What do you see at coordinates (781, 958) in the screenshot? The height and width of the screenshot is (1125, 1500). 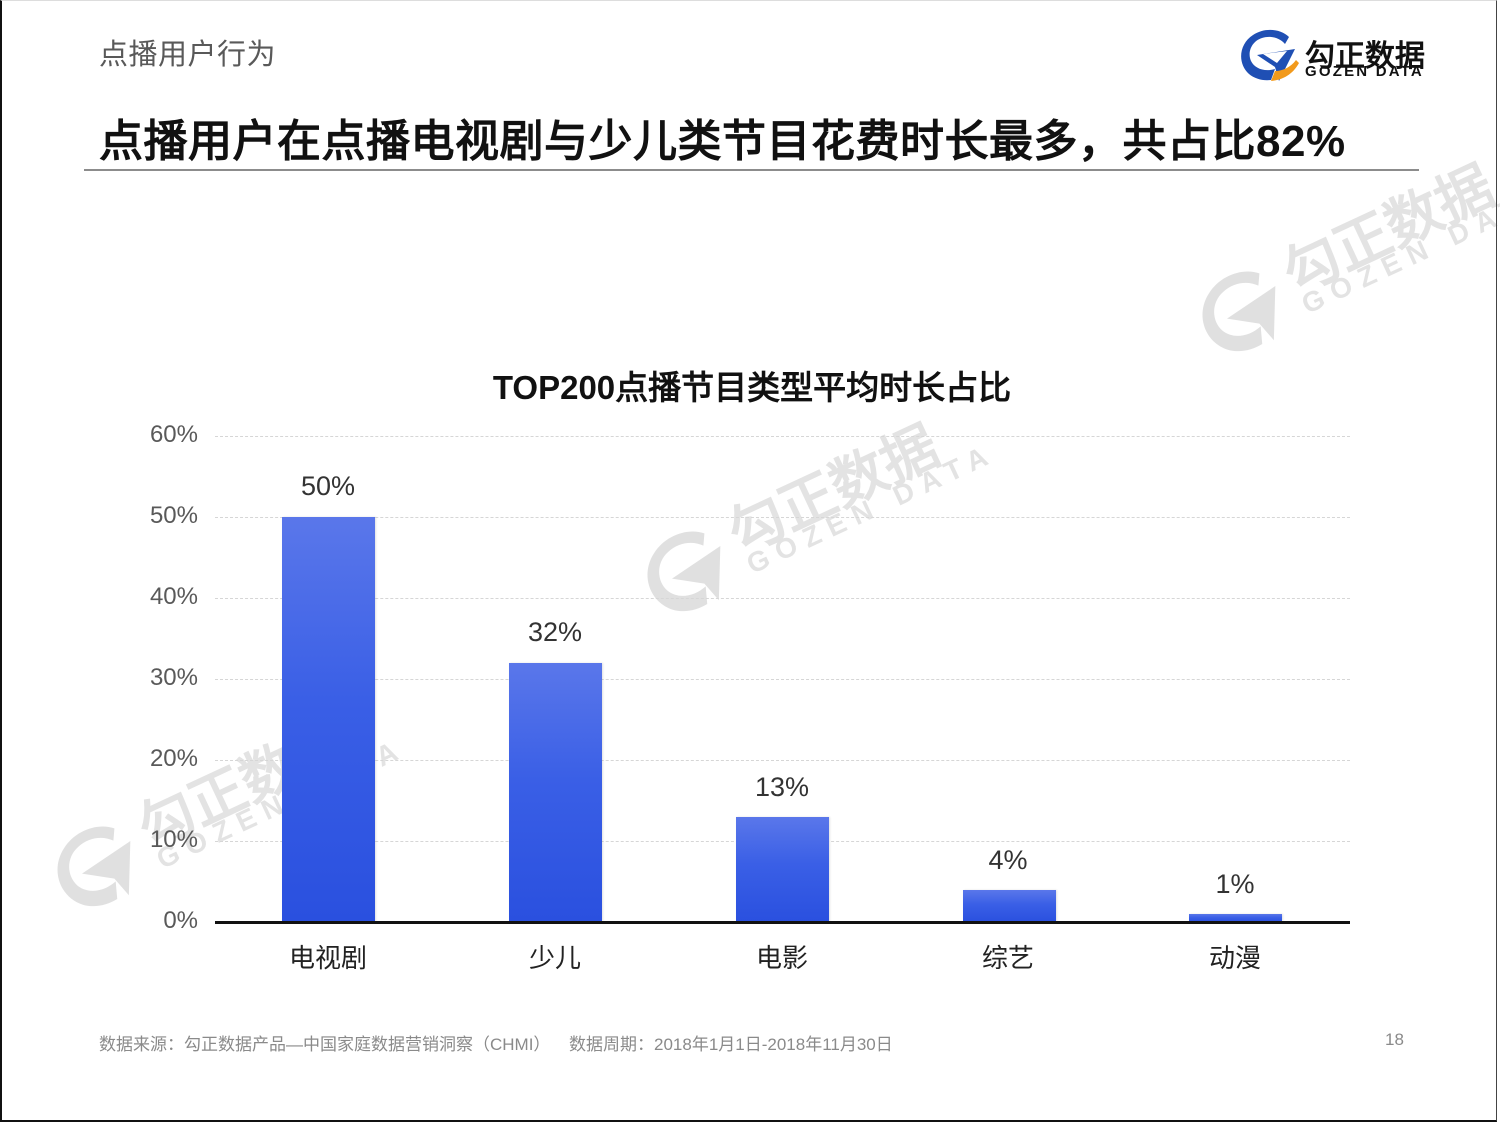 I see `x-tick-label: 电影` at bounding box center [781, 958].